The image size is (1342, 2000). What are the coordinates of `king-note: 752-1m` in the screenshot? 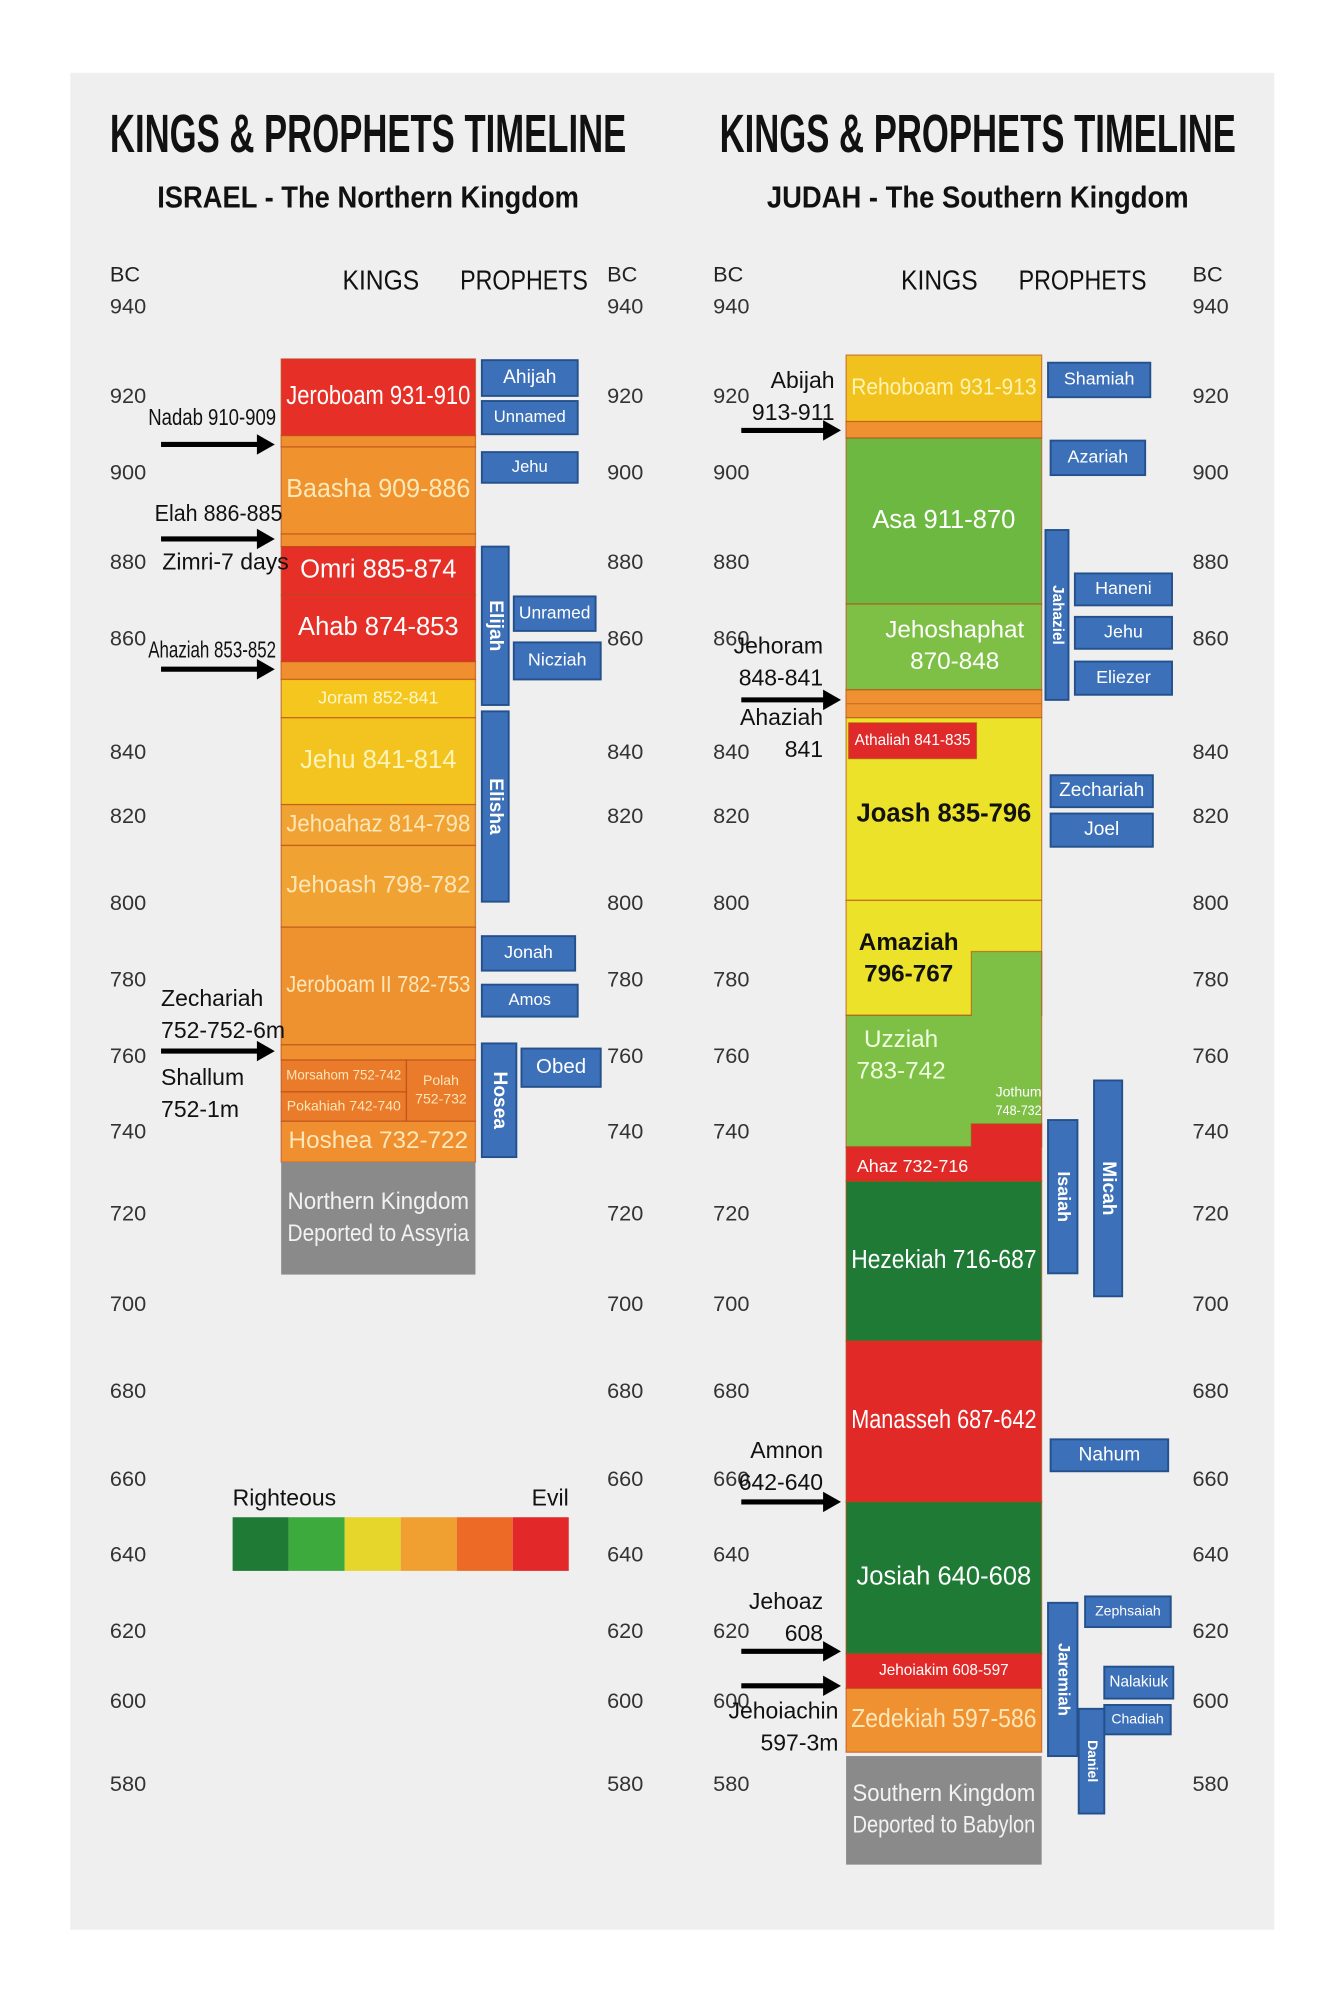 It's located at (200, 1109).